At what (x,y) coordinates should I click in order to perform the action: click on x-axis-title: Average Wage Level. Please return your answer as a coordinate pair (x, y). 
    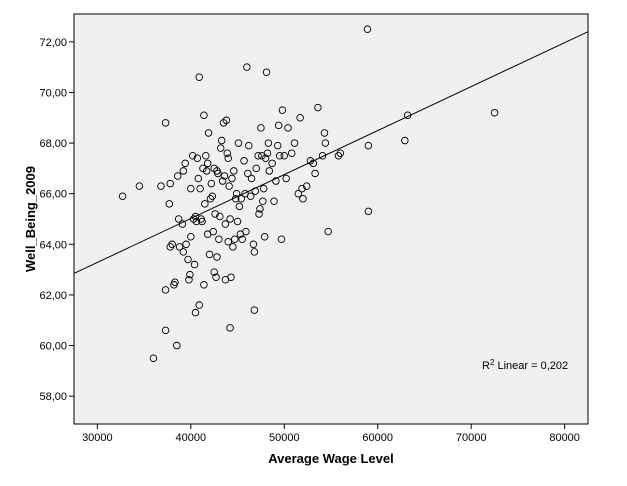
    Looking at the image, I should click on (330, 458).